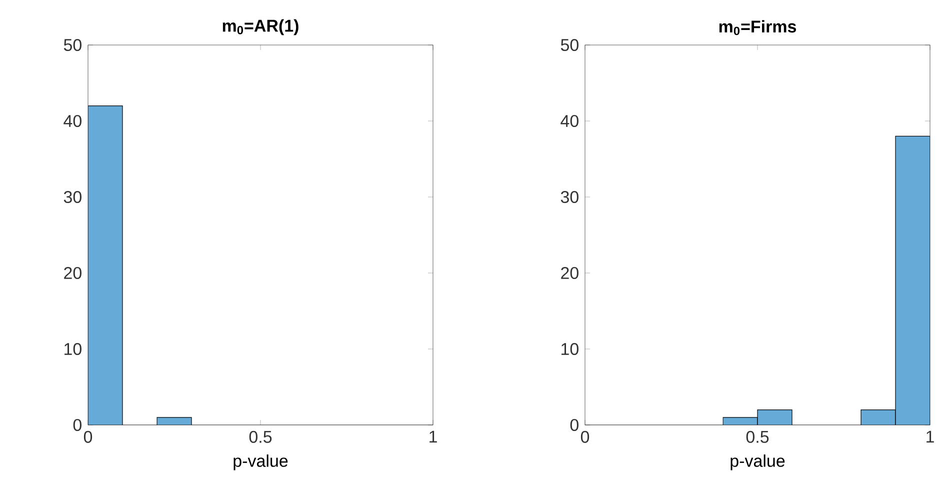  Describe the element at coordinates (260, 27) in the screenshot. I see `chart-title: m$_{0}$=AR(1)` at that location.